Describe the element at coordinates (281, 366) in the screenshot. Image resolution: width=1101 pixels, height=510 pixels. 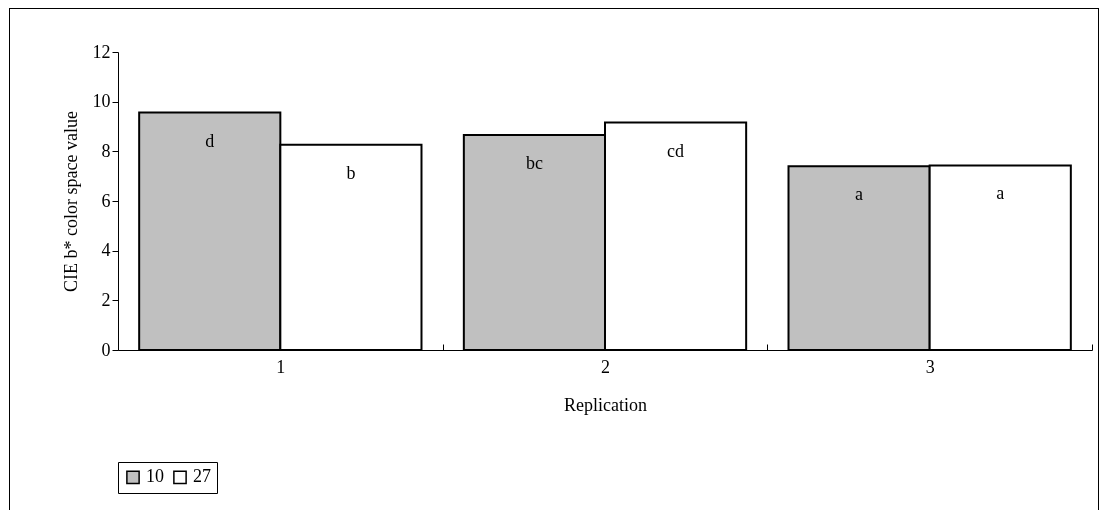
I see `x-tick-label: 1` at that location.